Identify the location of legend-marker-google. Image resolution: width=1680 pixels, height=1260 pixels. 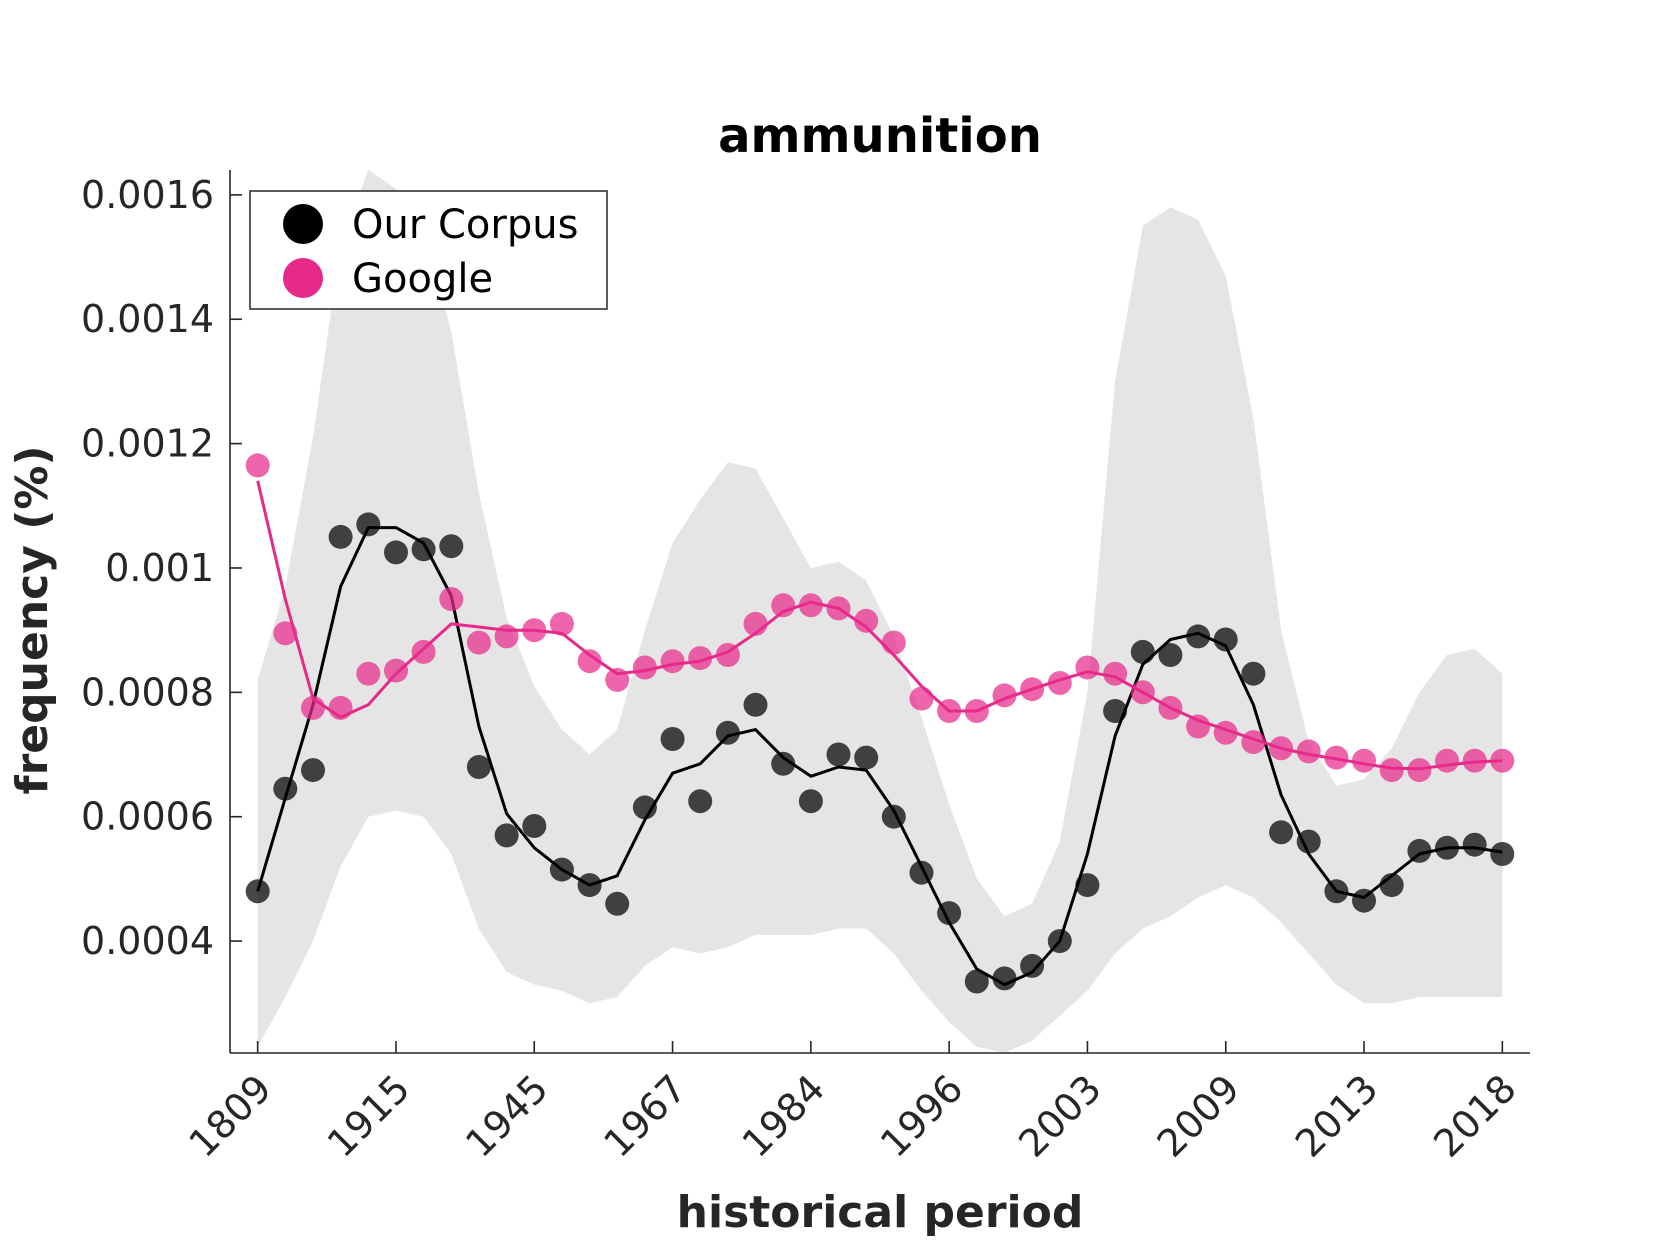
(303, 278).